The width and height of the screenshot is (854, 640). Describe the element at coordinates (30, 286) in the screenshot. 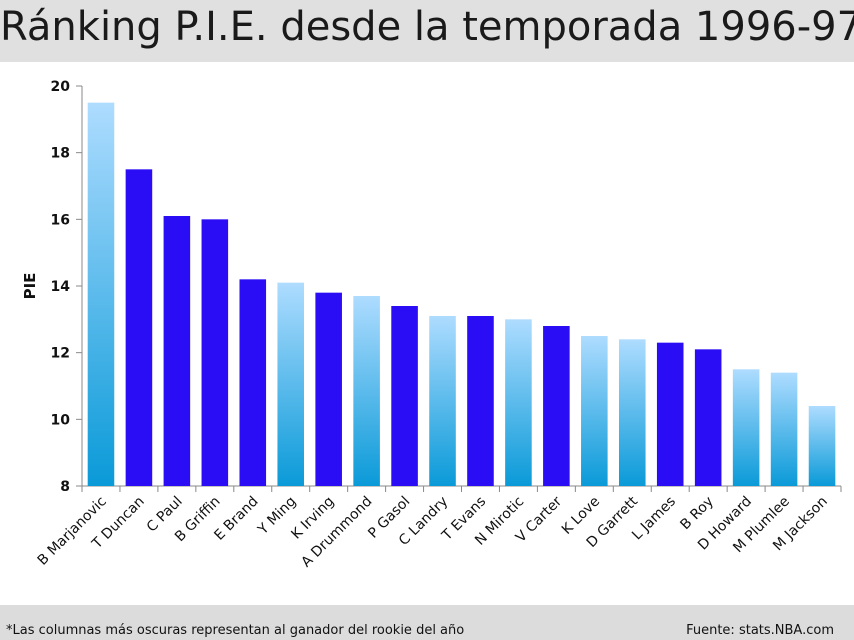

I see `y-axis-label: PIE` at that location.